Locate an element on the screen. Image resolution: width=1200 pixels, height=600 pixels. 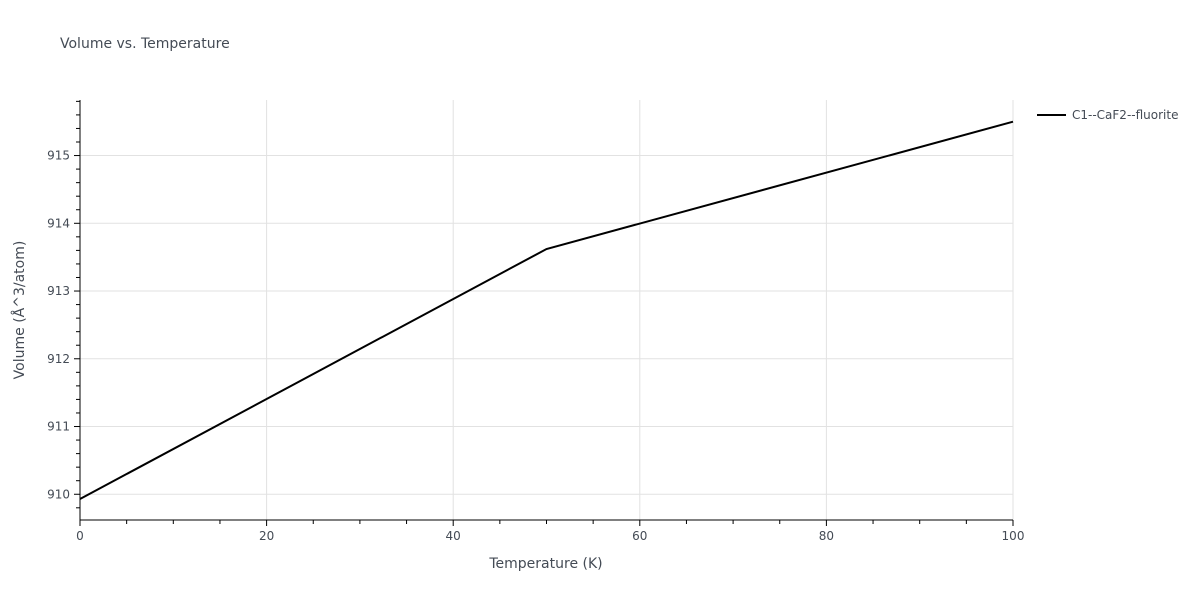
y-axis-label: Volume (Å^3/atom) is located at coordinates (19, 310).